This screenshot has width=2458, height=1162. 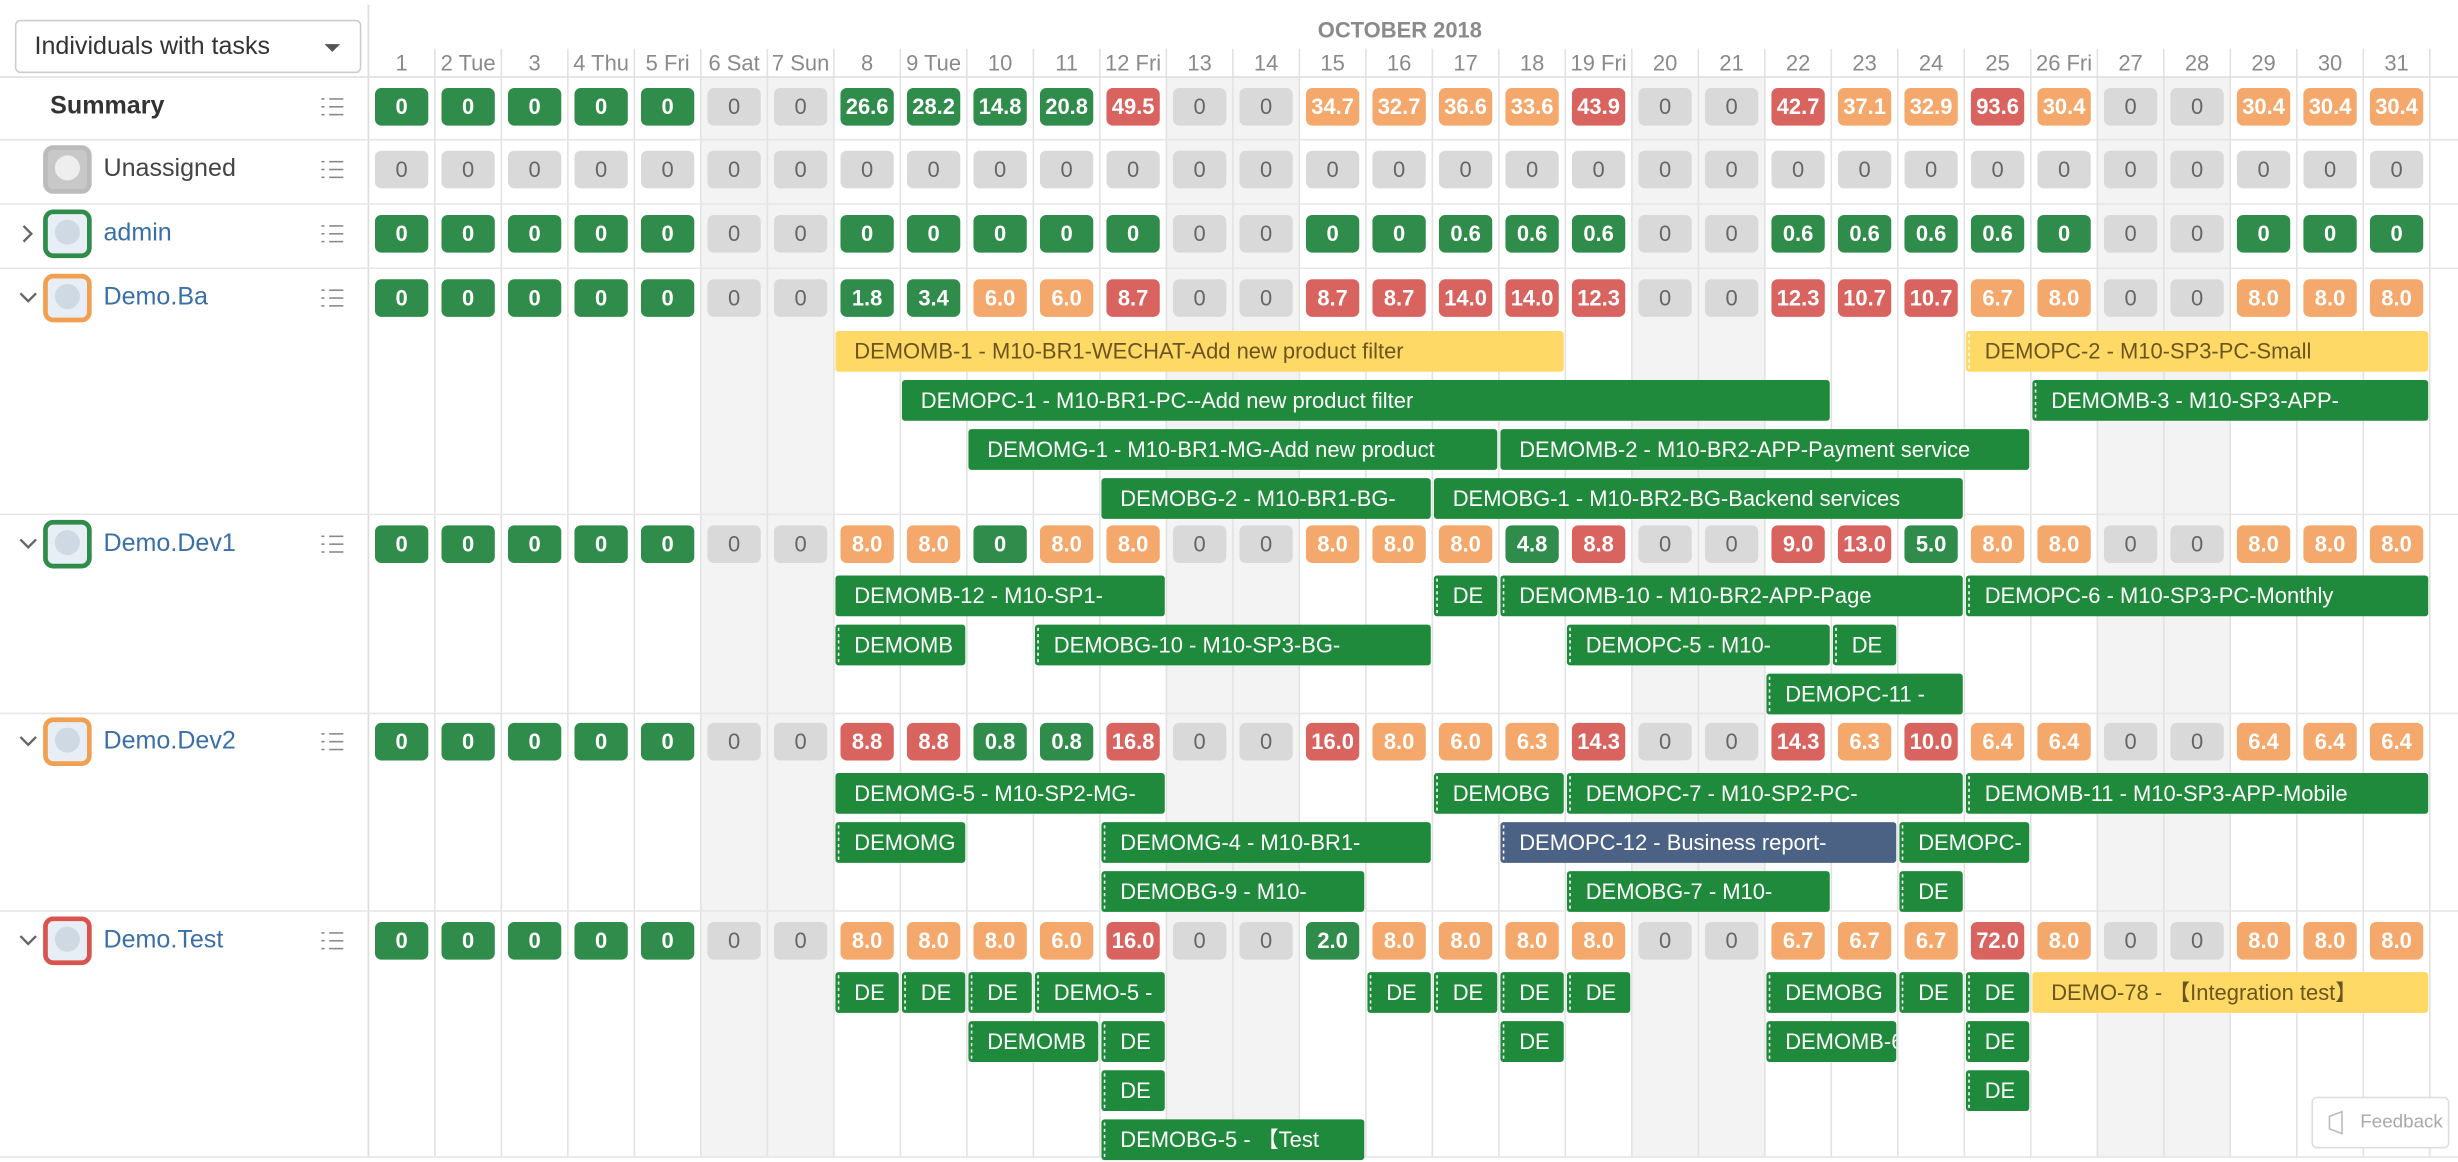 I want to click on feedback-button, so click(x=2380, y=1122).